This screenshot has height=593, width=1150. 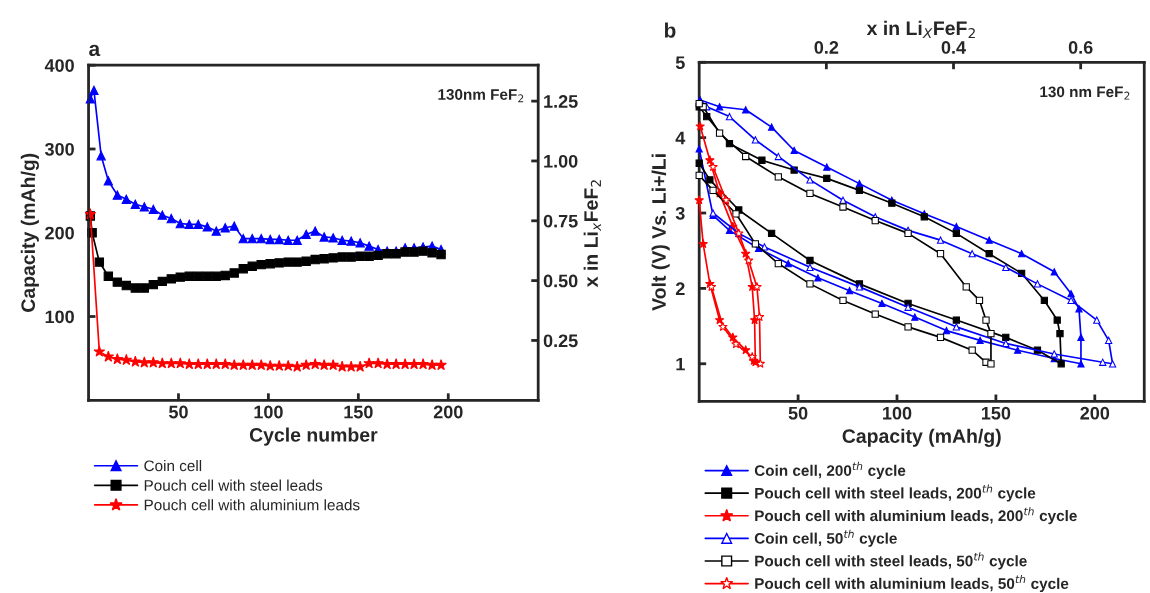 What do you see at coordinates (29, 232) in the screenshot?
I see `y-axis-title: Capacity (mAh/g)` at bounding box center [29, 232].